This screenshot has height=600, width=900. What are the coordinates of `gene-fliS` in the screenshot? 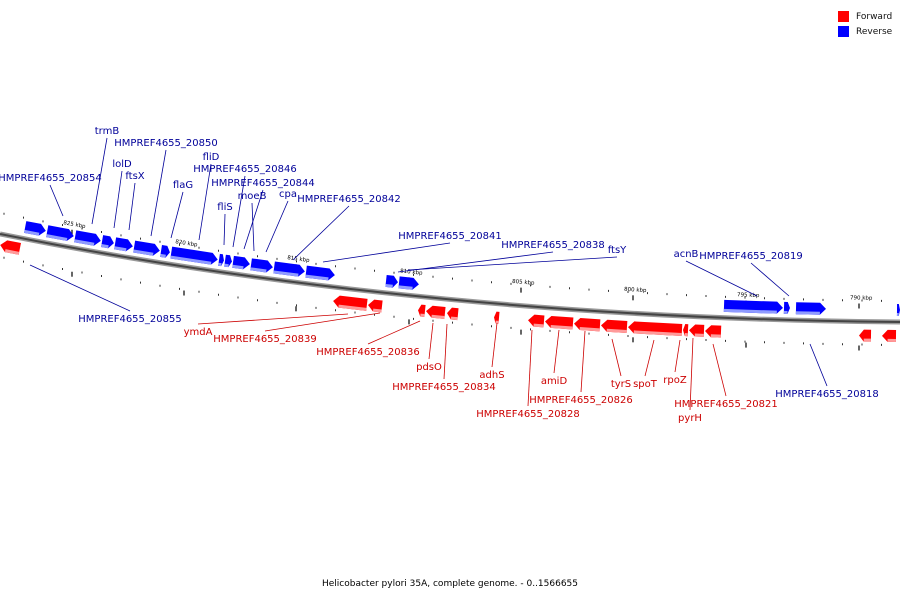 It's located at (221, 260).